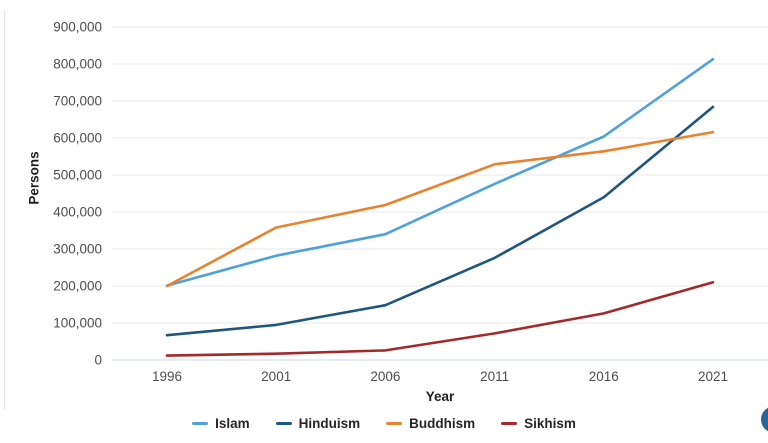 The image size is (768, 443). What do you see at coordinates (4, 210) in the screenshot?
I see `panel-left-border` at bounding box center [4, 210].